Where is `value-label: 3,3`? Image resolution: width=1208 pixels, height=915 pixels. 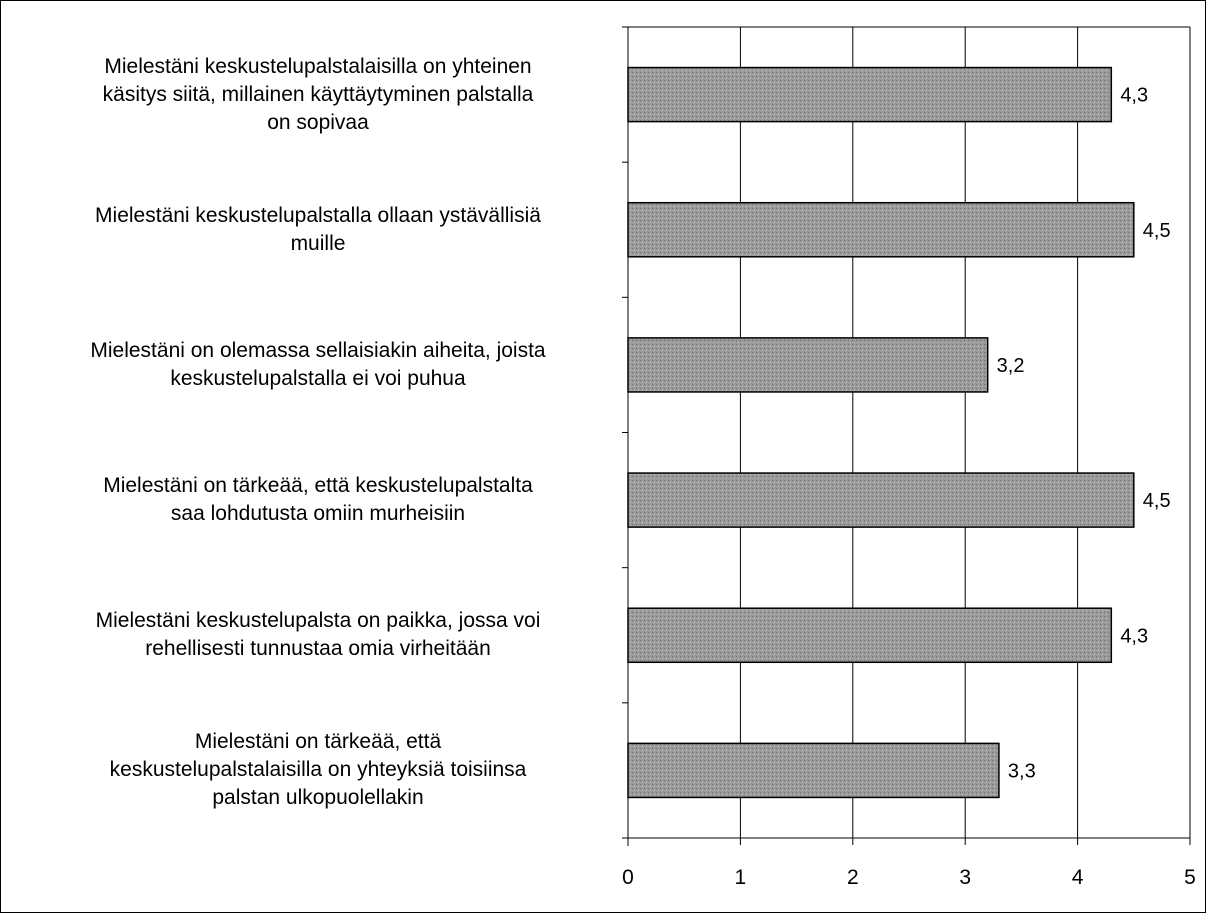
value-label: 3,3 is located at coordinates (1022, 771).